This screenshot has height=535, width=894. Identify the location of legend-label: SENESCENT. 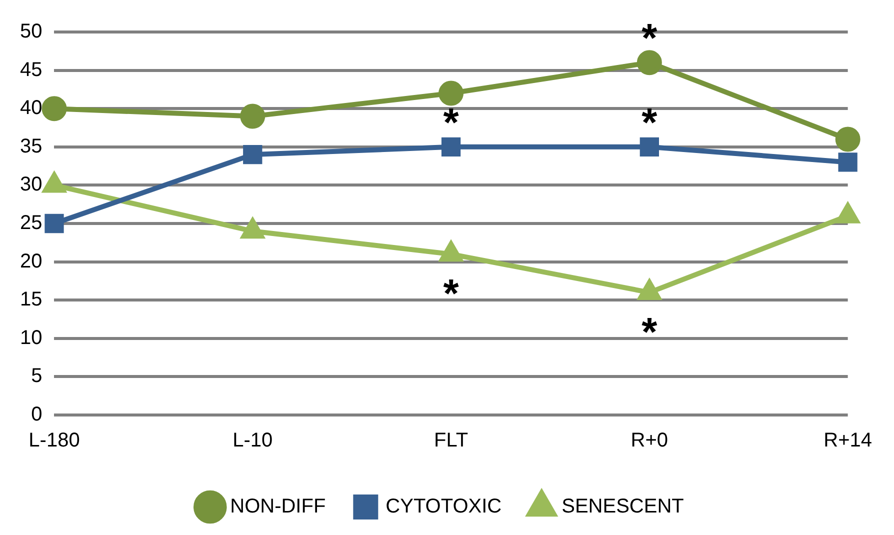
(623, 507).